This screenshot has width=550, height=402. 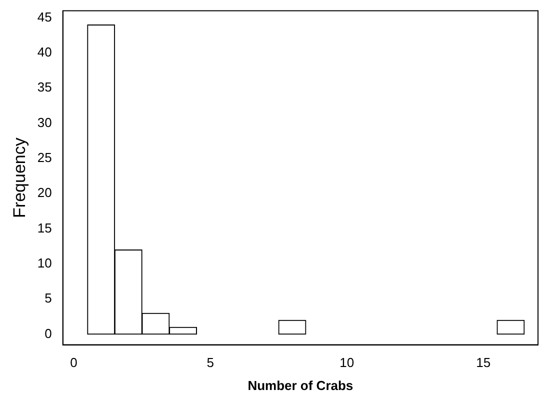 What do you see at coordinates (44, 87) in the screenshot?
I see `y-tick-label: 35` at bounding box center [44, 87].